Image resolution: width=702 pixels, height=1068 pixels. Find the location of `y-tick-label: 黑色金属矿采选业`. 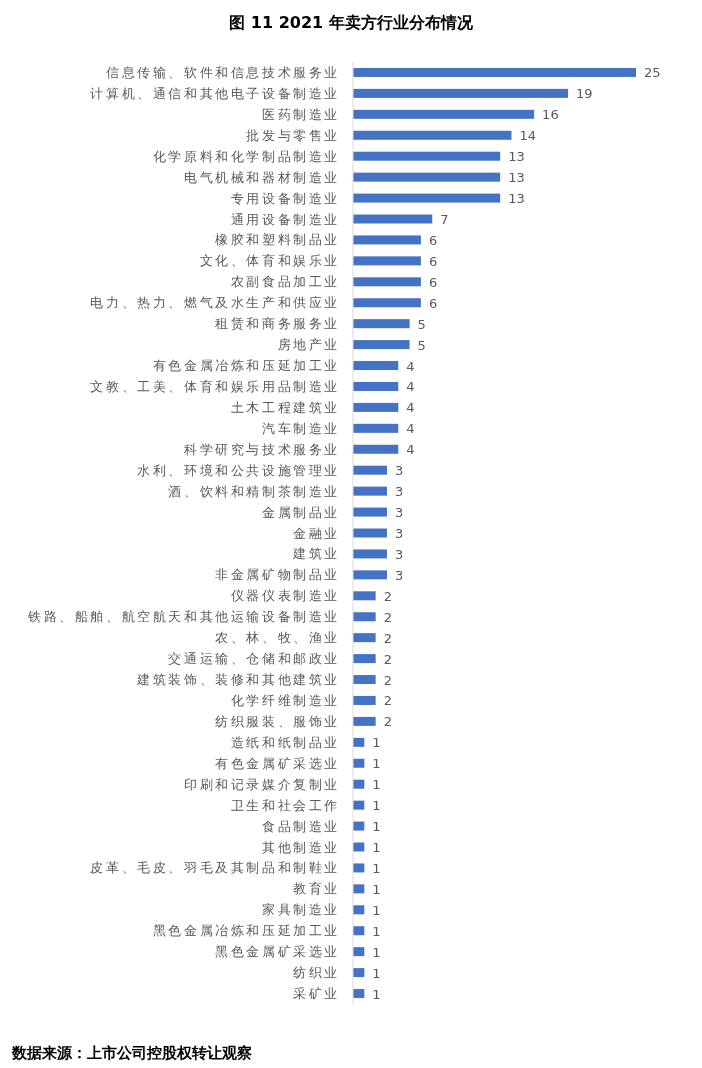

y-tick-label: 黑色金属矿采选业 is located at coordinates (277, 952).